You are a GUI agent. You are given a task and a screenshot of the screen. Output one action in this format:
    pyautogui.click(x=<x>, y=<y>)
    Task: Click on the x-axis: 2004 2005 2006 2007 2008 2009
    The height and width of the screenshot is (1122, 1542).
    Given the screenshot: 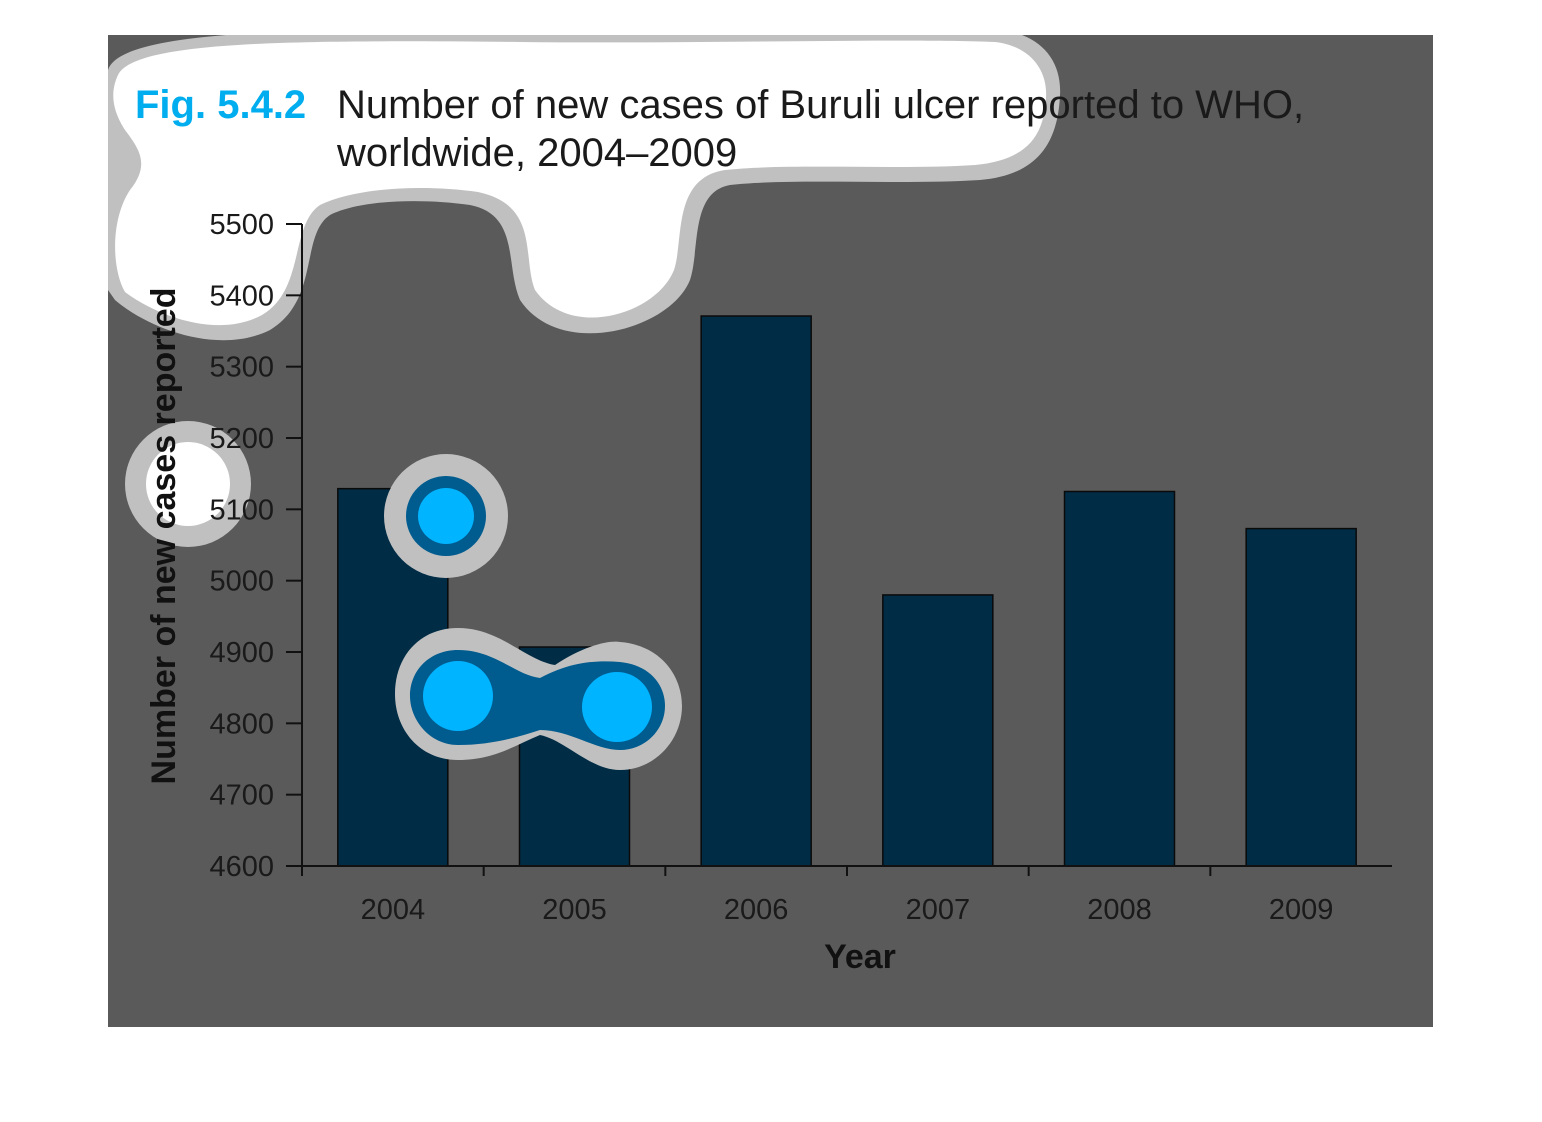 What is the action you would take?
    pyautogui.click(x=846, y=895)
    